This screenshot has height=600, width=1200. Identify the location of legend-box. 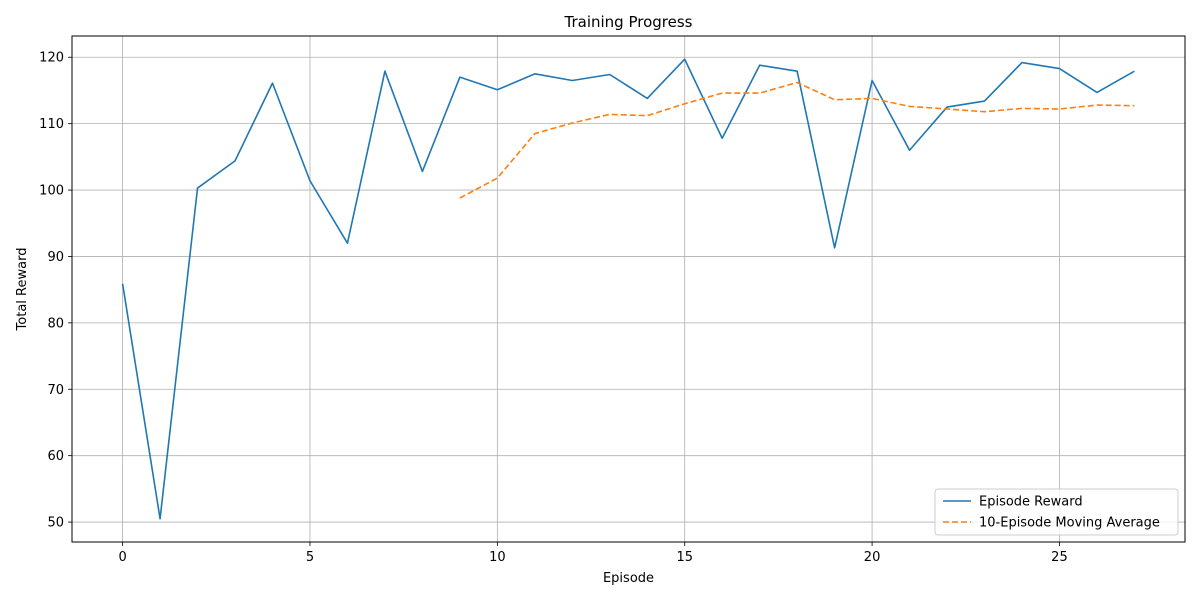
(1056, 512).